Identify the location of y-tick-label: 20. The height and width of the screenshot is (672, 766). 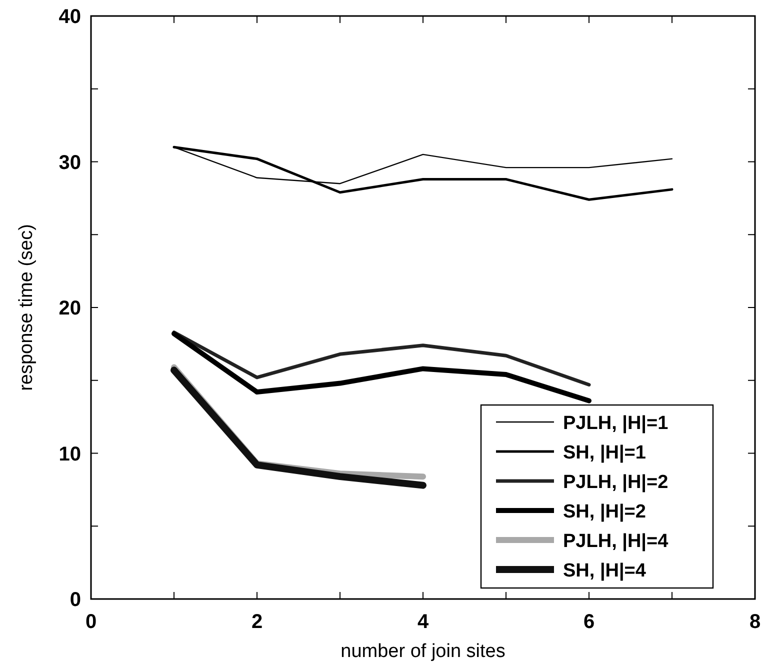
(69, 309).